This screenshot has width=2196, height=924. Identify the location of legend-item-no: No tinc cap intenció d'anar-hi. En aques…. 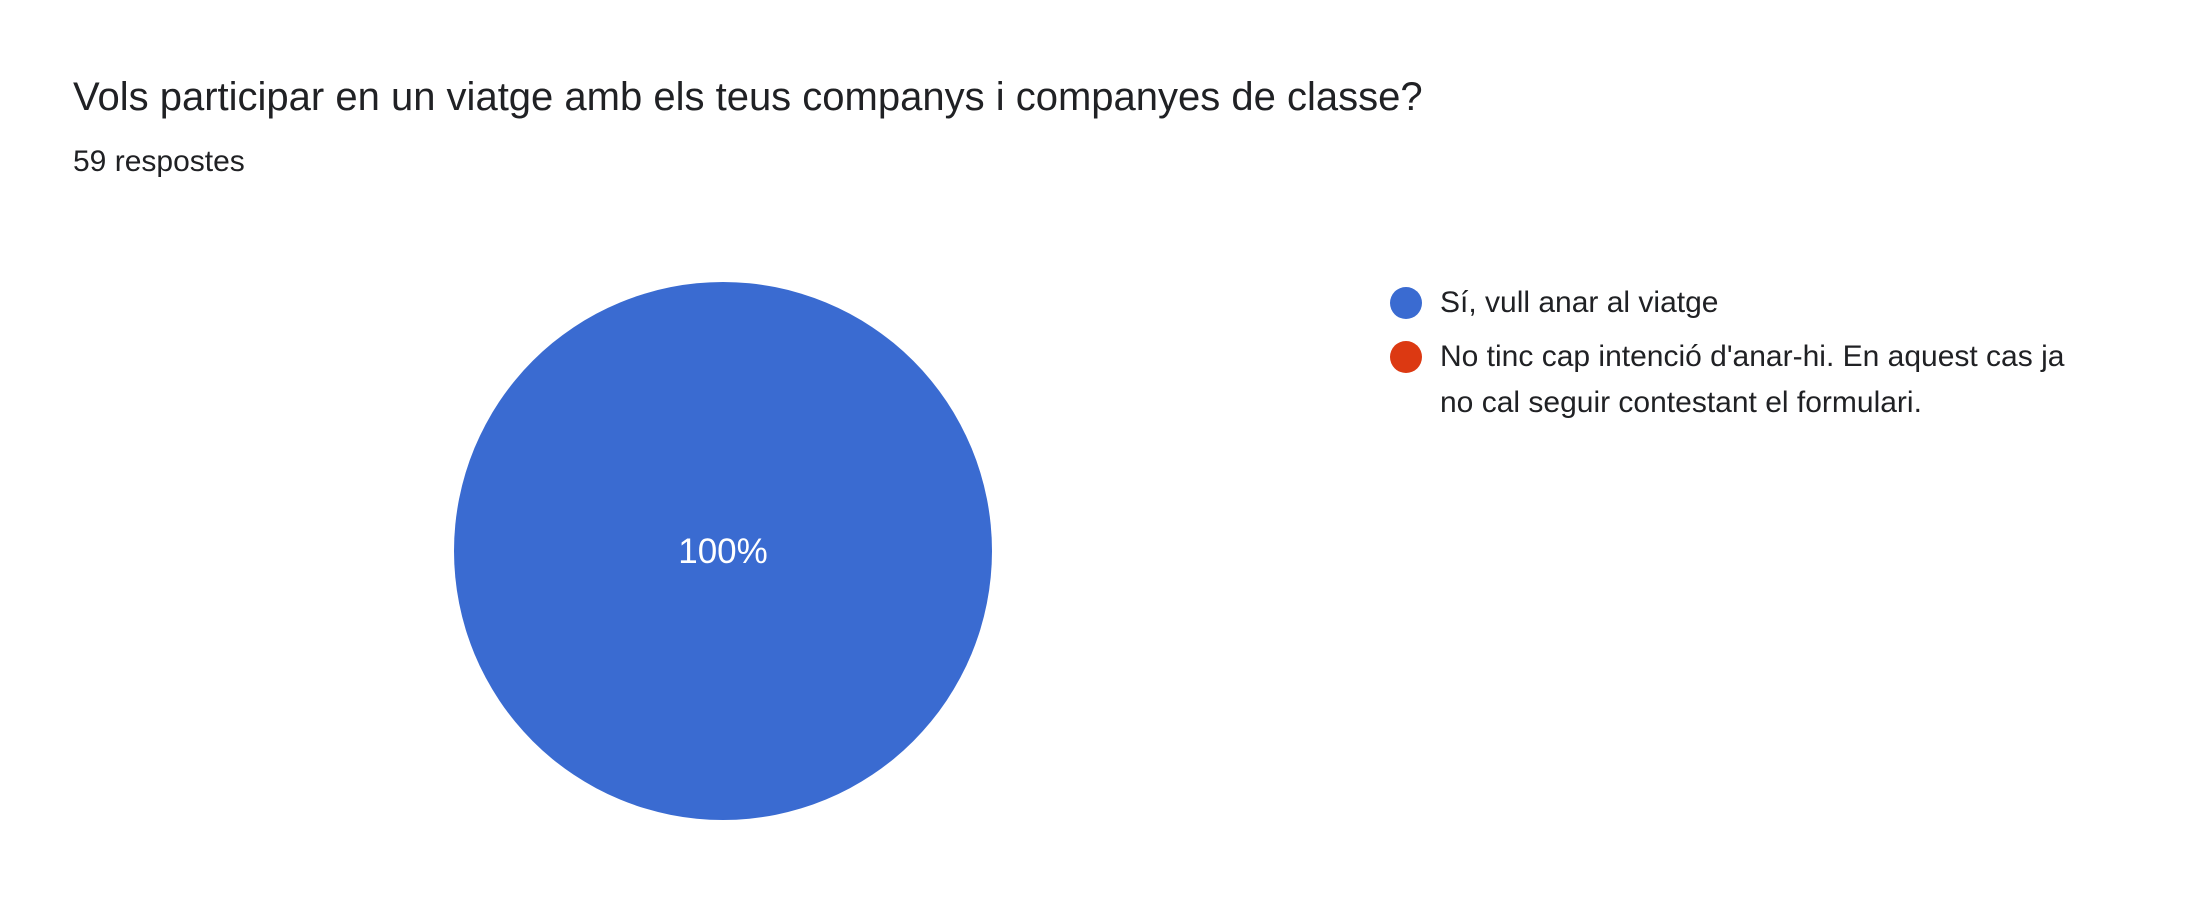
(1745, 380).